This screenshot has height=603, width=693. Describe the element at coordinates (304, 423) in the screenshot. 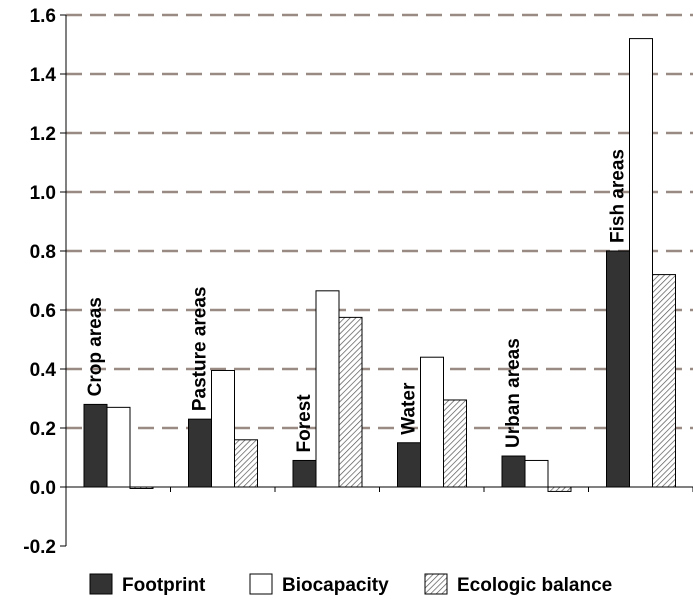

I see `category-label: Forest` at that location.